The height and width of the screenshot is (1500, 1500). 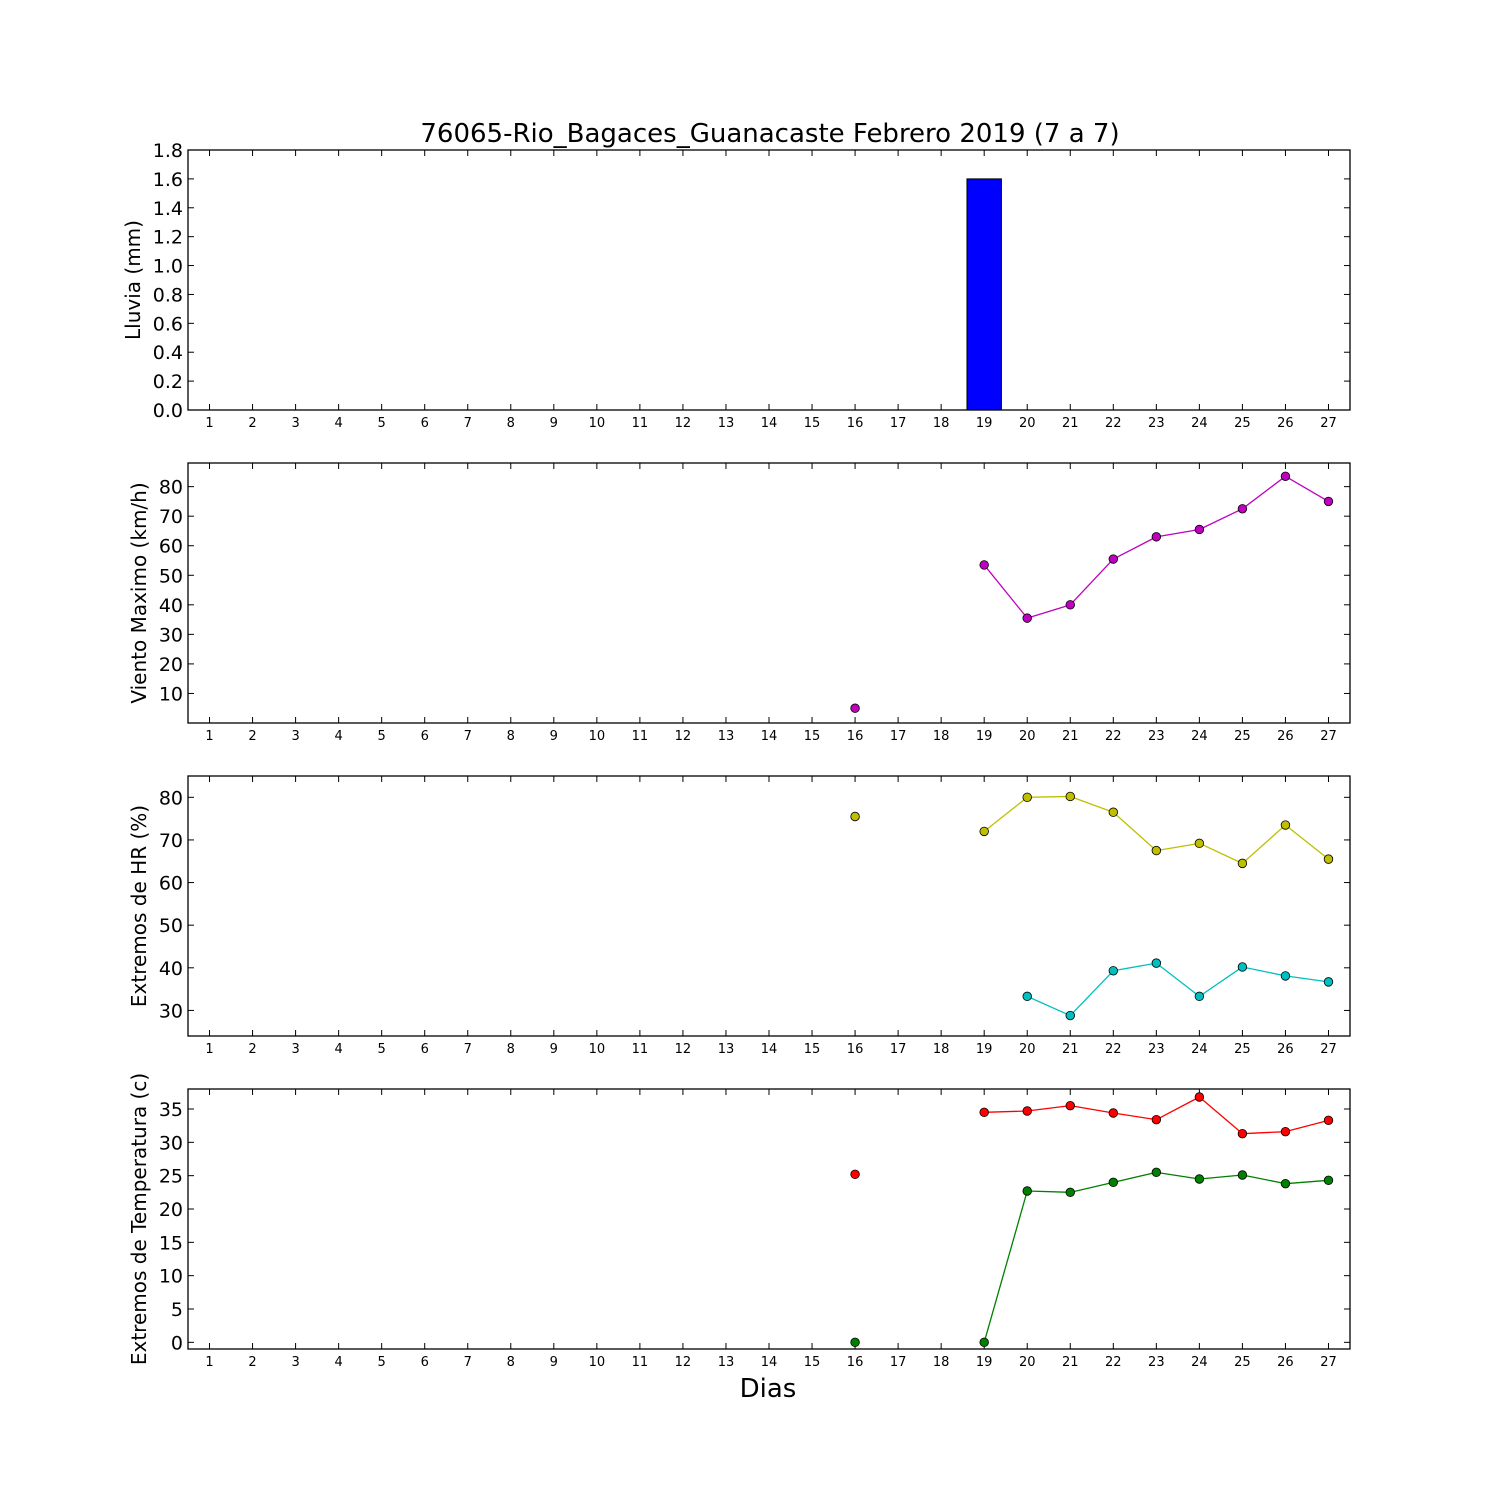 I want to click on x-tick-label: 2, so click(x=252, y=1049).